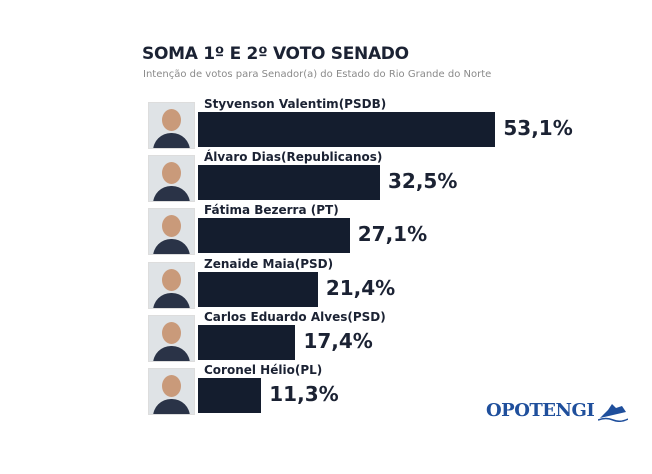 This screenshot has height=474, width=652. I want to click on bar-category-label: Coronel Hélio(PL), so click(263, 370).